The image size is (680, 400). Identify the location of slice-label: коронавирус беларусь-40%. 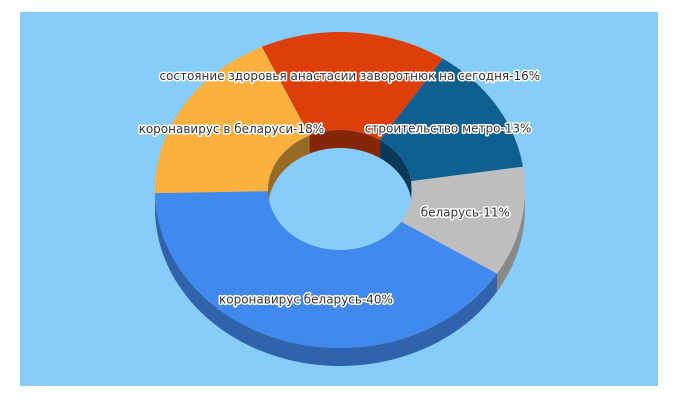
(306, 299).